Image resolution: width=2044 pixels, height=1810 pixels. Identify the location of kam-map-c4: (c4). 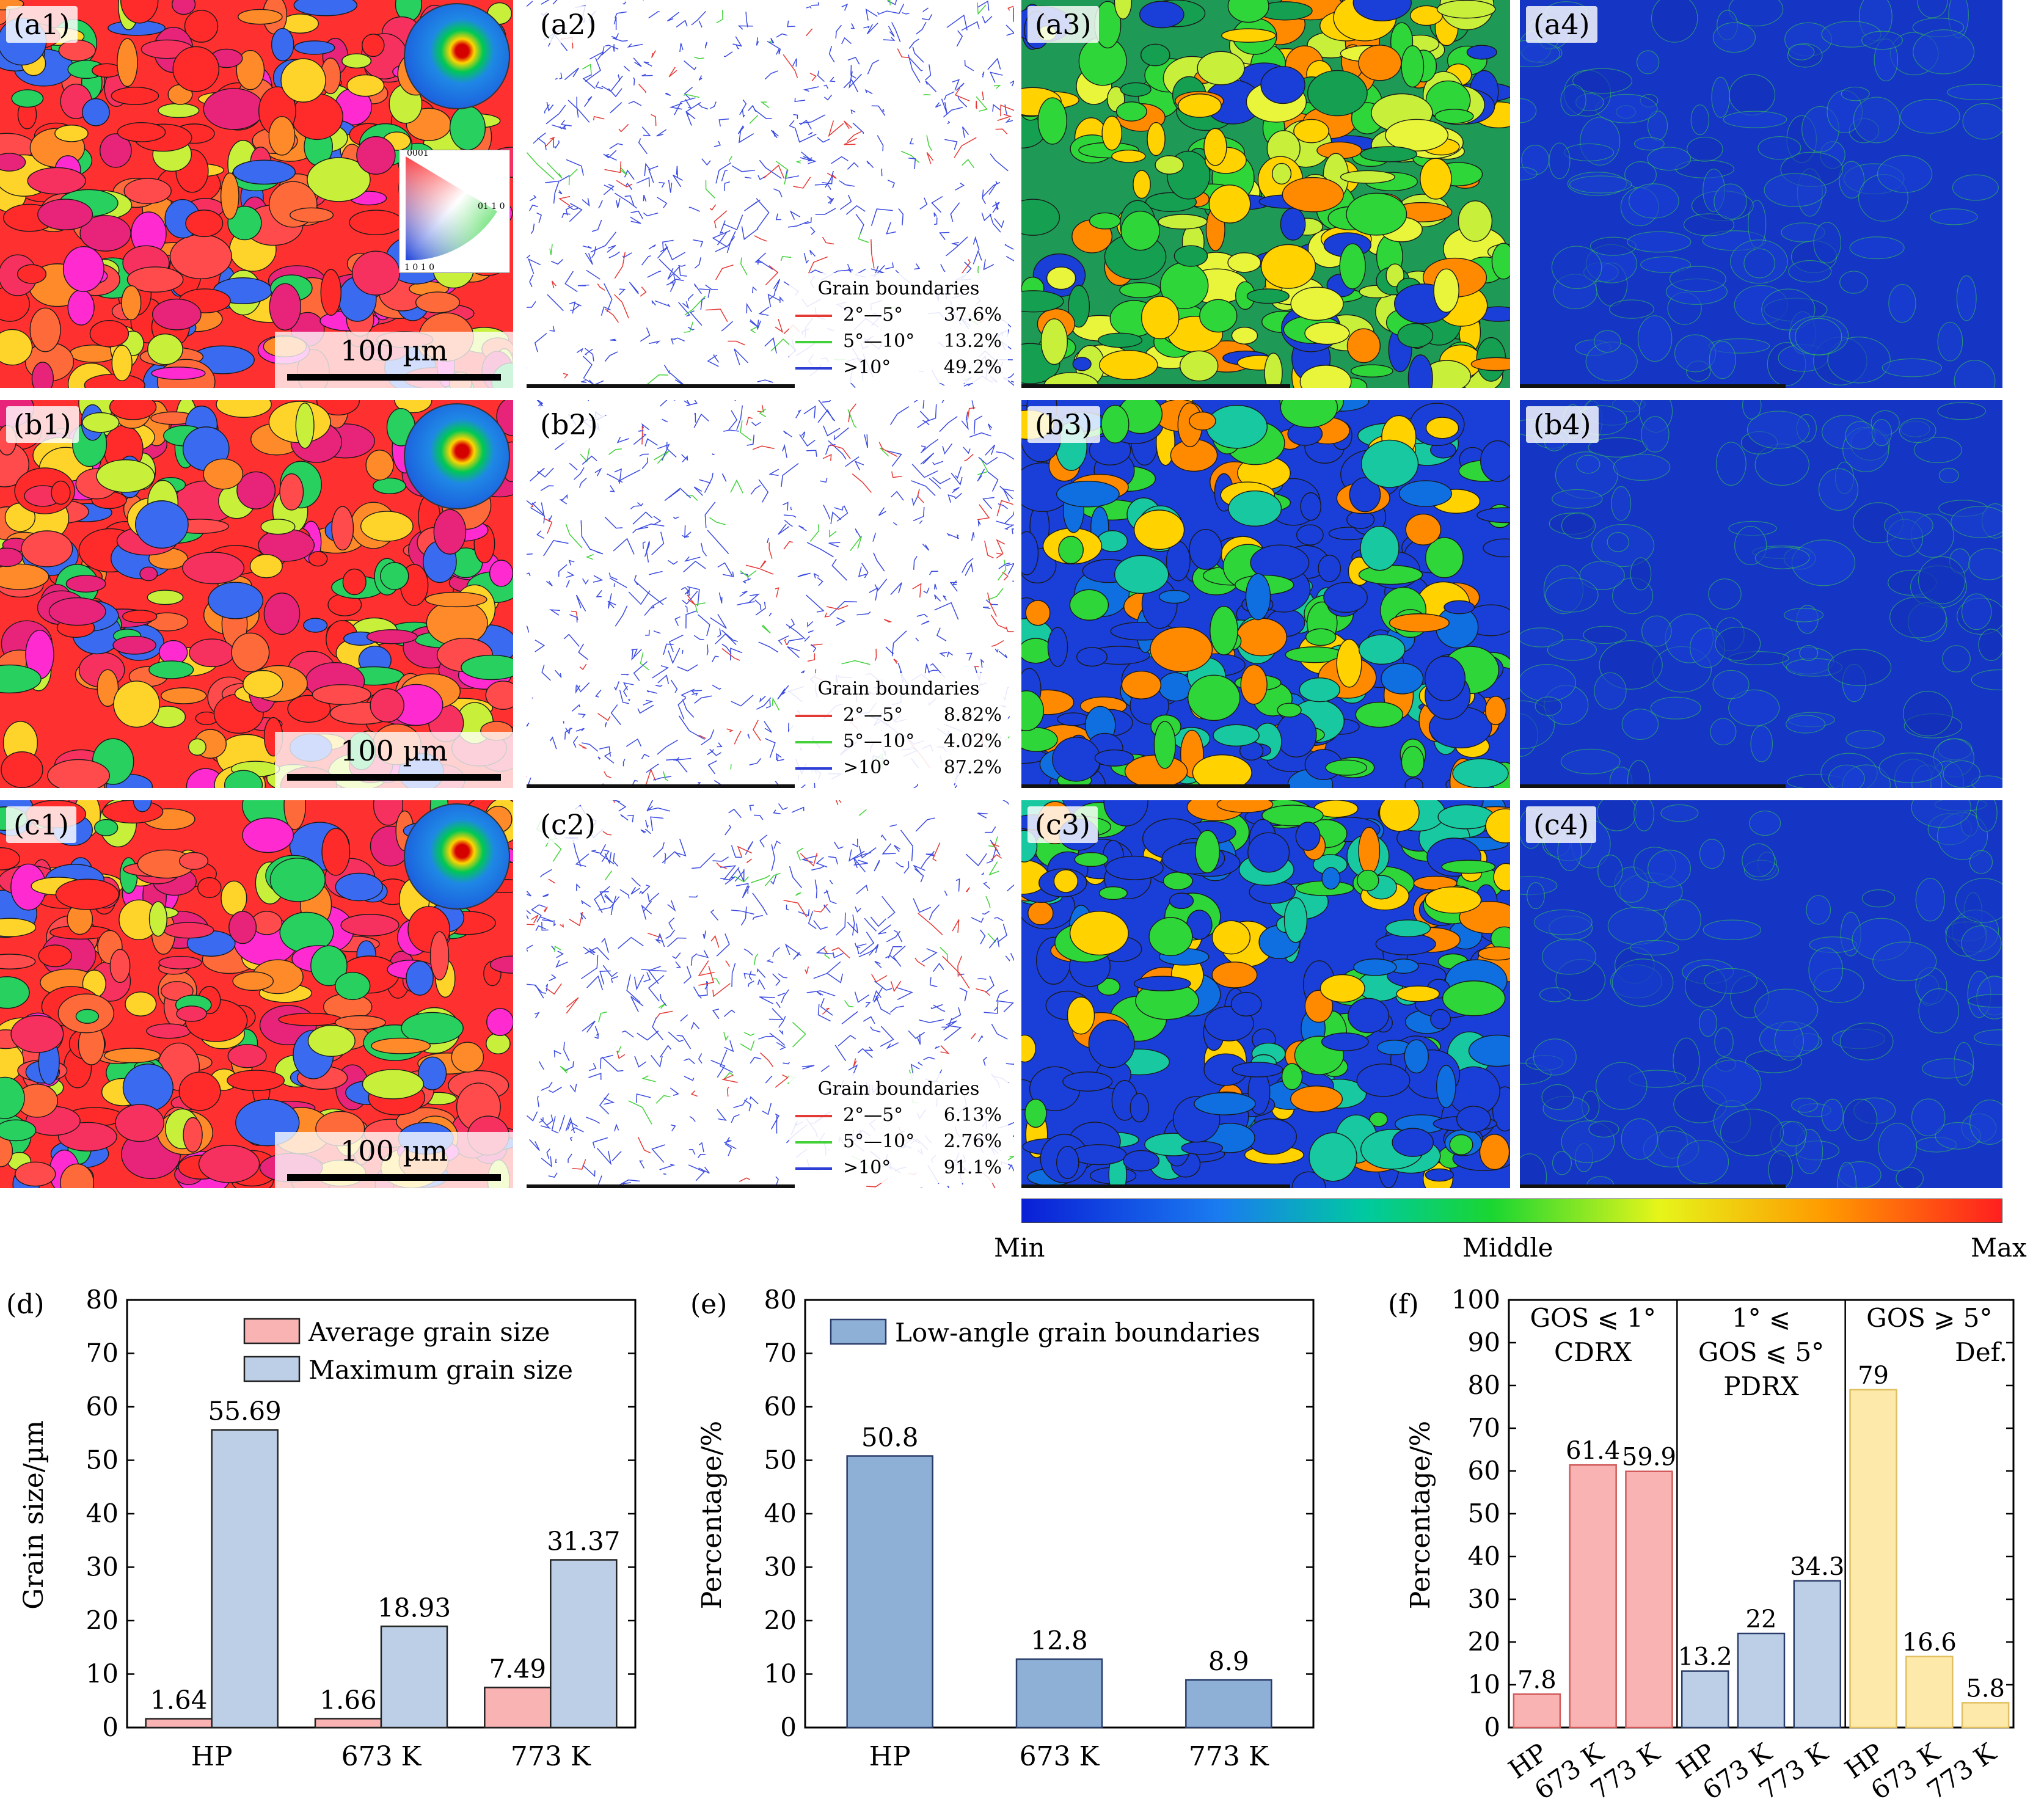
(1761, 994).